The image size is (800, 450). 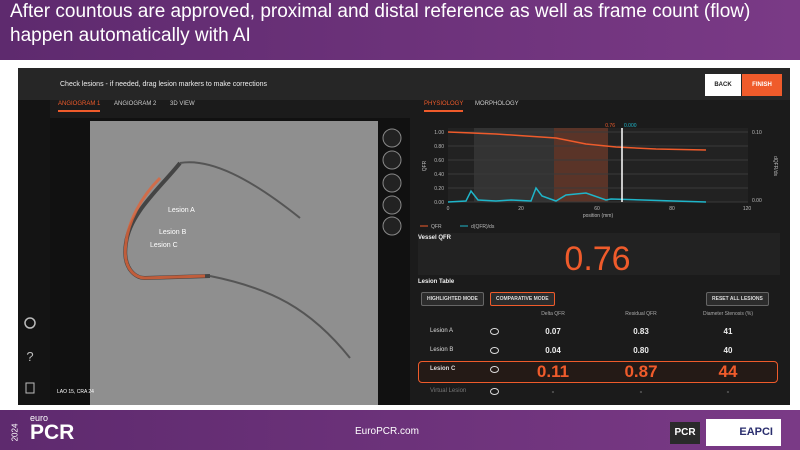 What do you see at coordinates (30, 323) in the screenshot?
I see `settings-icon` at bounding box center [30, 323].